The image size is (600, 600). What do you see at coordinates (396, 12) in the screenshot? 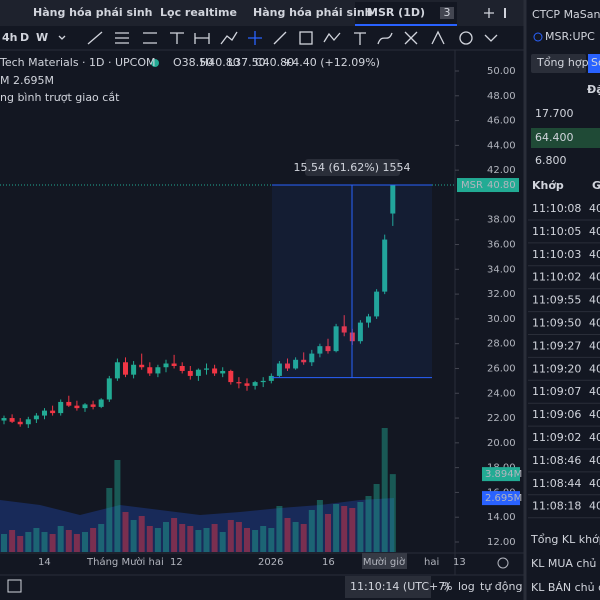
I see `tab: MSR (1D)` at bounding box center [396, 12].